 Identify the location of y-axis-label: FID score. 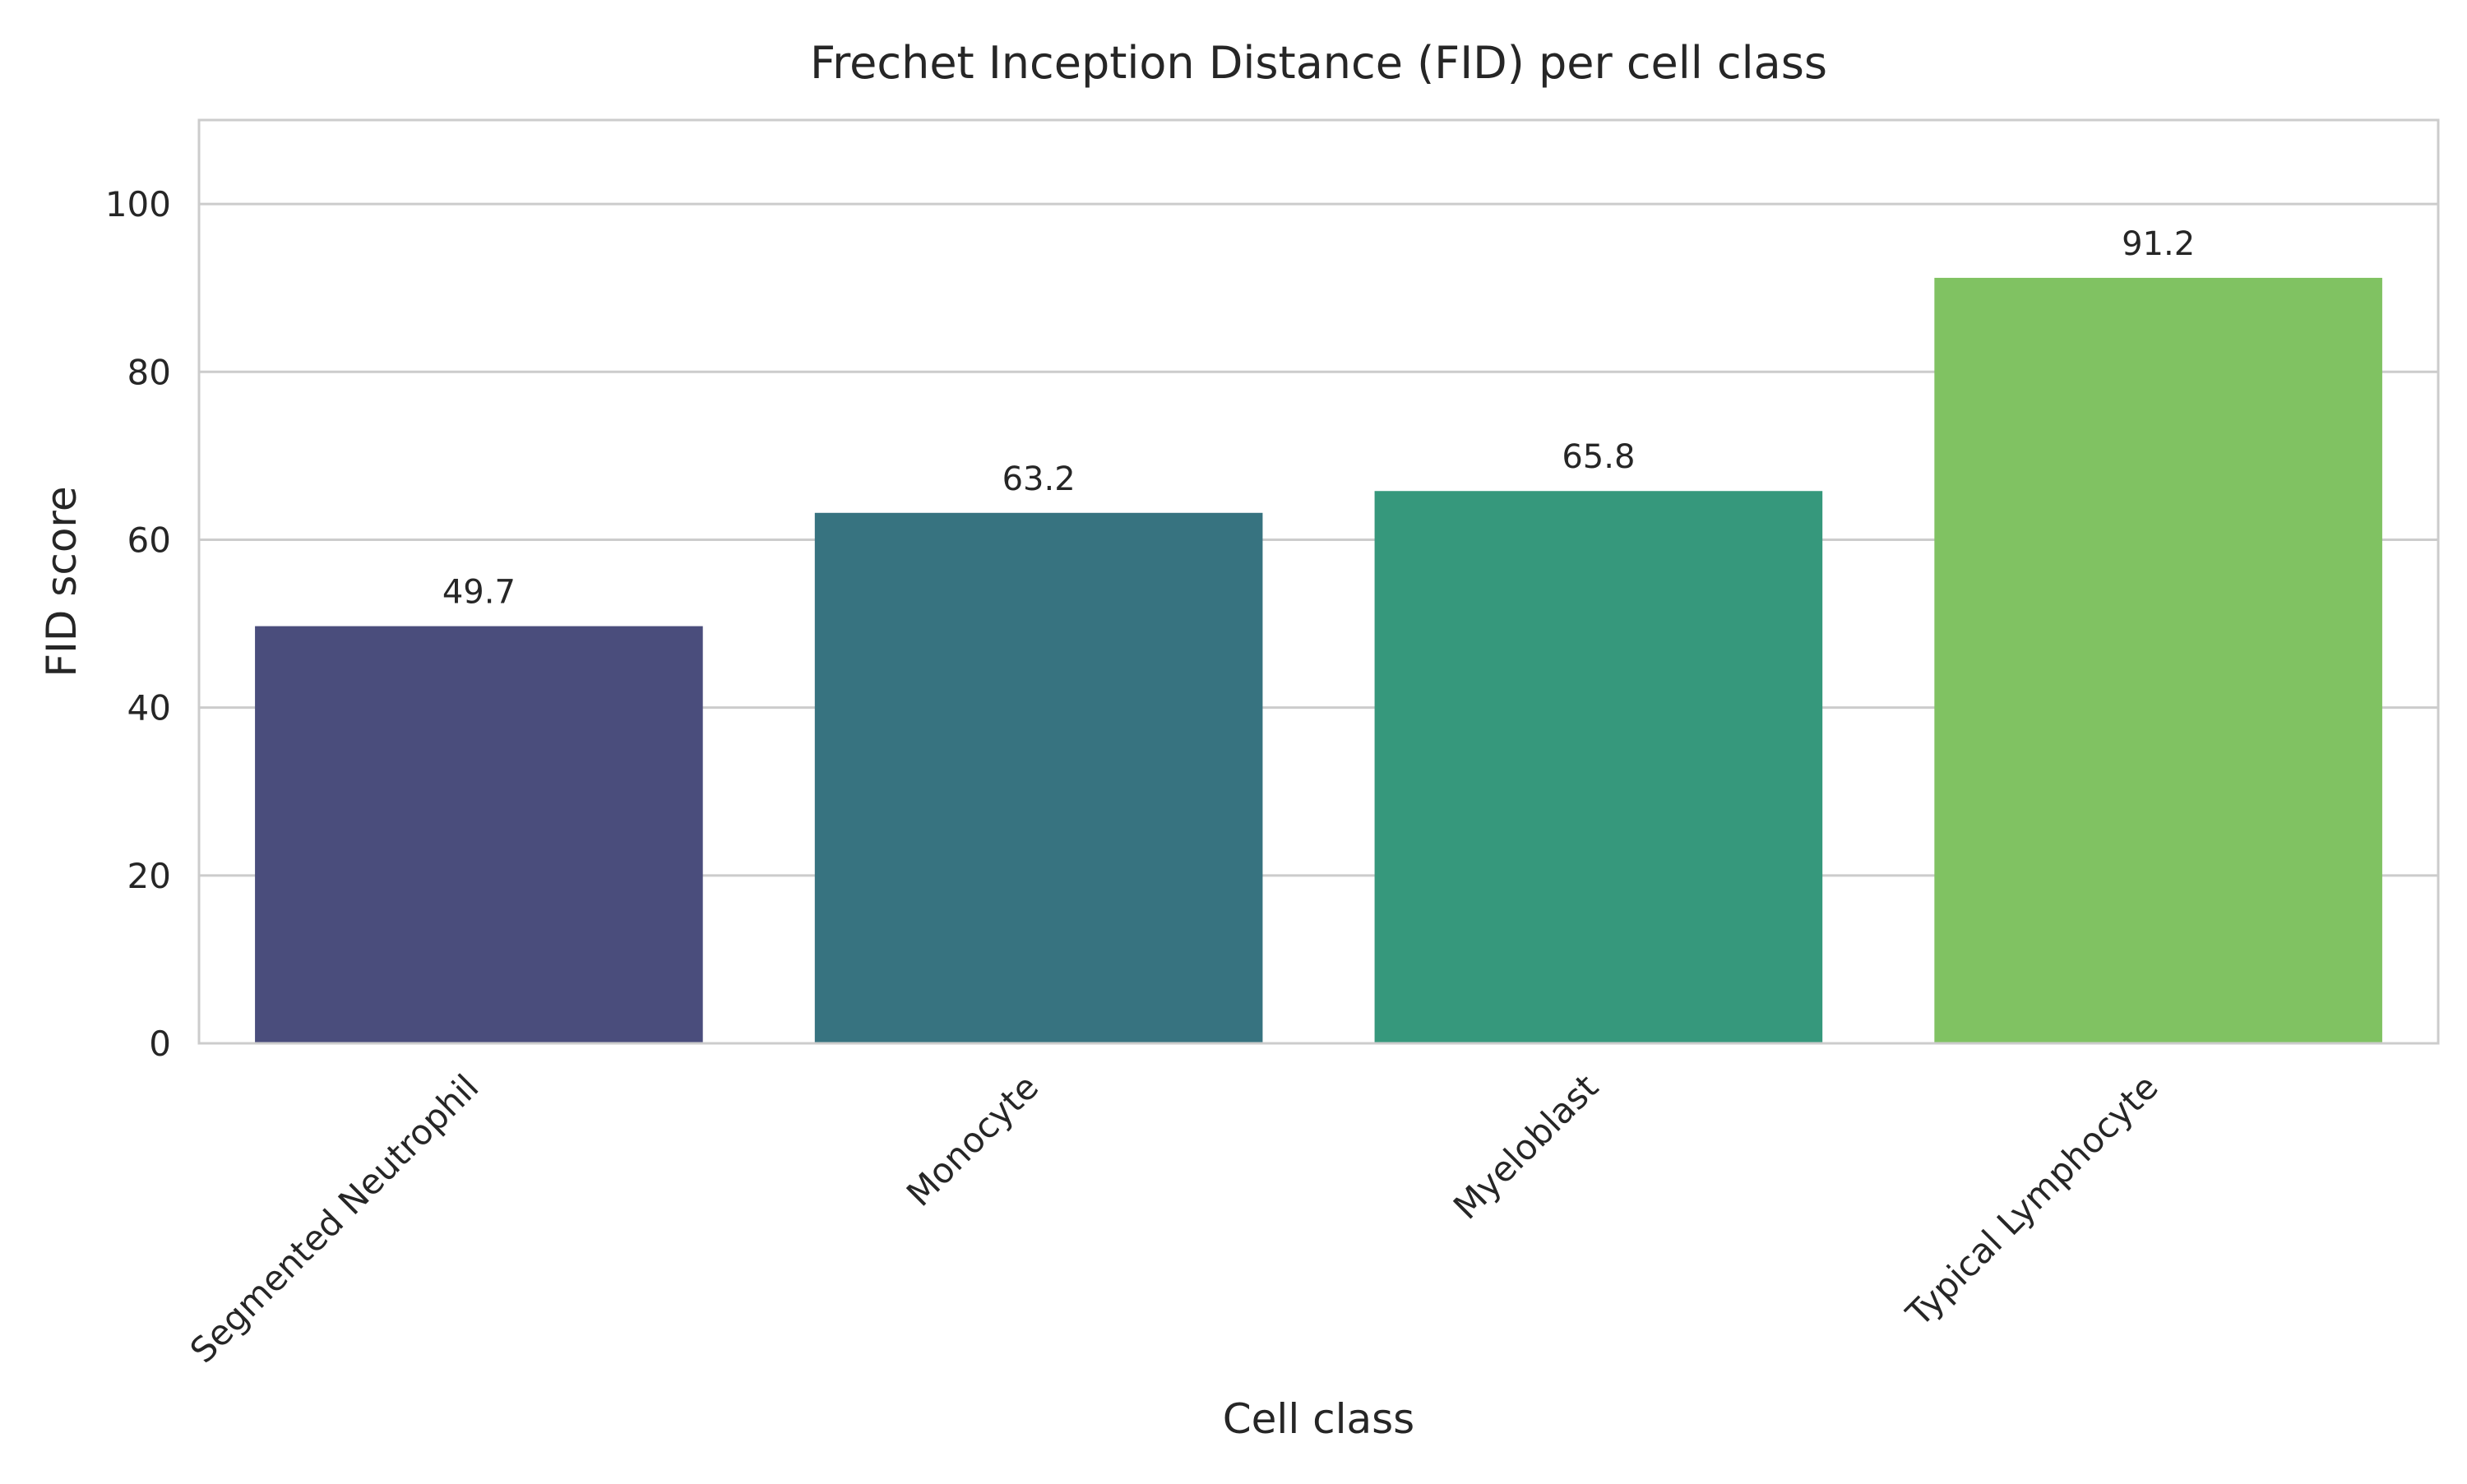
(62, 582).